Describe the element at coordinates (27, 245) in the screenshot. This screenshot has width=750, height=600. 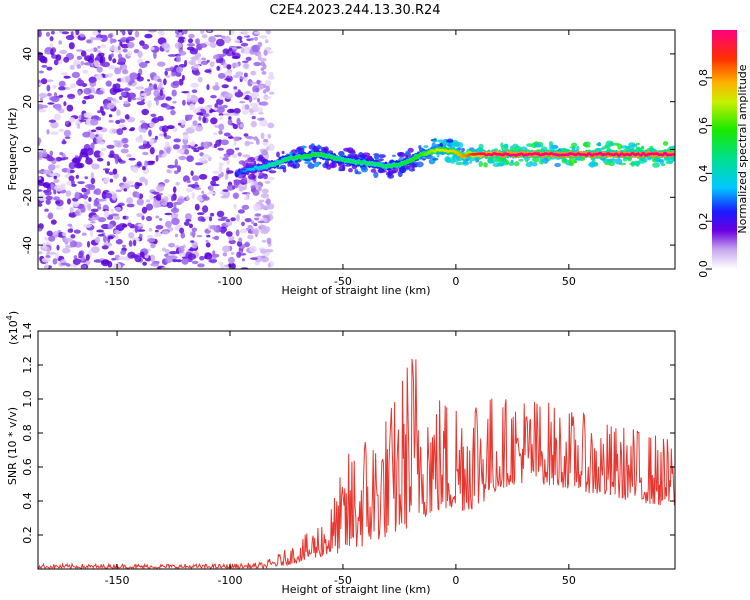
I see `y-tick-label: -40` at that location.